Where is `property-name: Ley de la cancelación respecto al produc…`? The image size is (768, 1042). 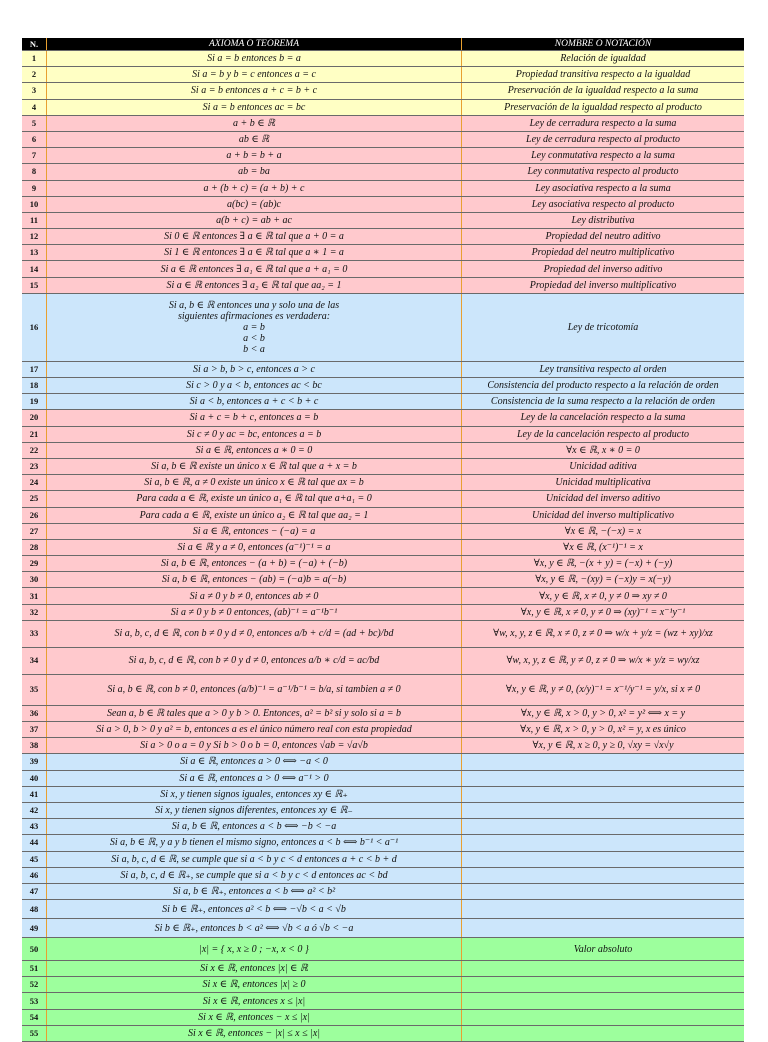
property-name: Ley de la cancelación respecto al produc… is located at coordinates (602, 434).